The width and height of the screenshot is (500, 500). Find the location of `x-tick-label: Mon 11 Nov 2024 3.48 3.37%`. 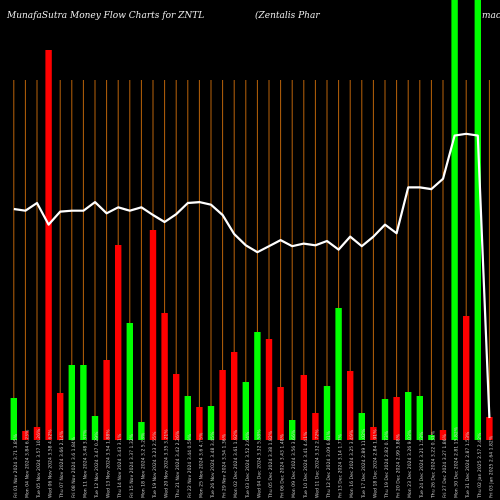

x-tick-label: Mon 11 Nov 2024 3.48 3.37% is located at coordinates (85, 463).